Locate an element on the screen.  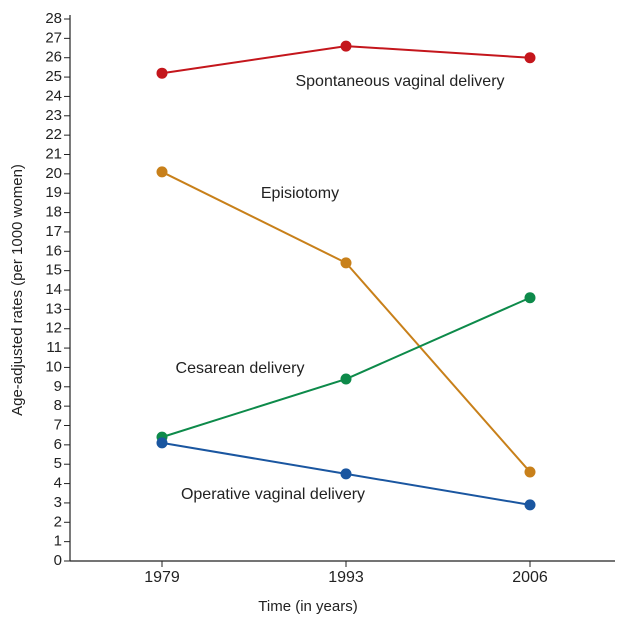
y-tick-label: 27 is located at coordinates (53, 37).